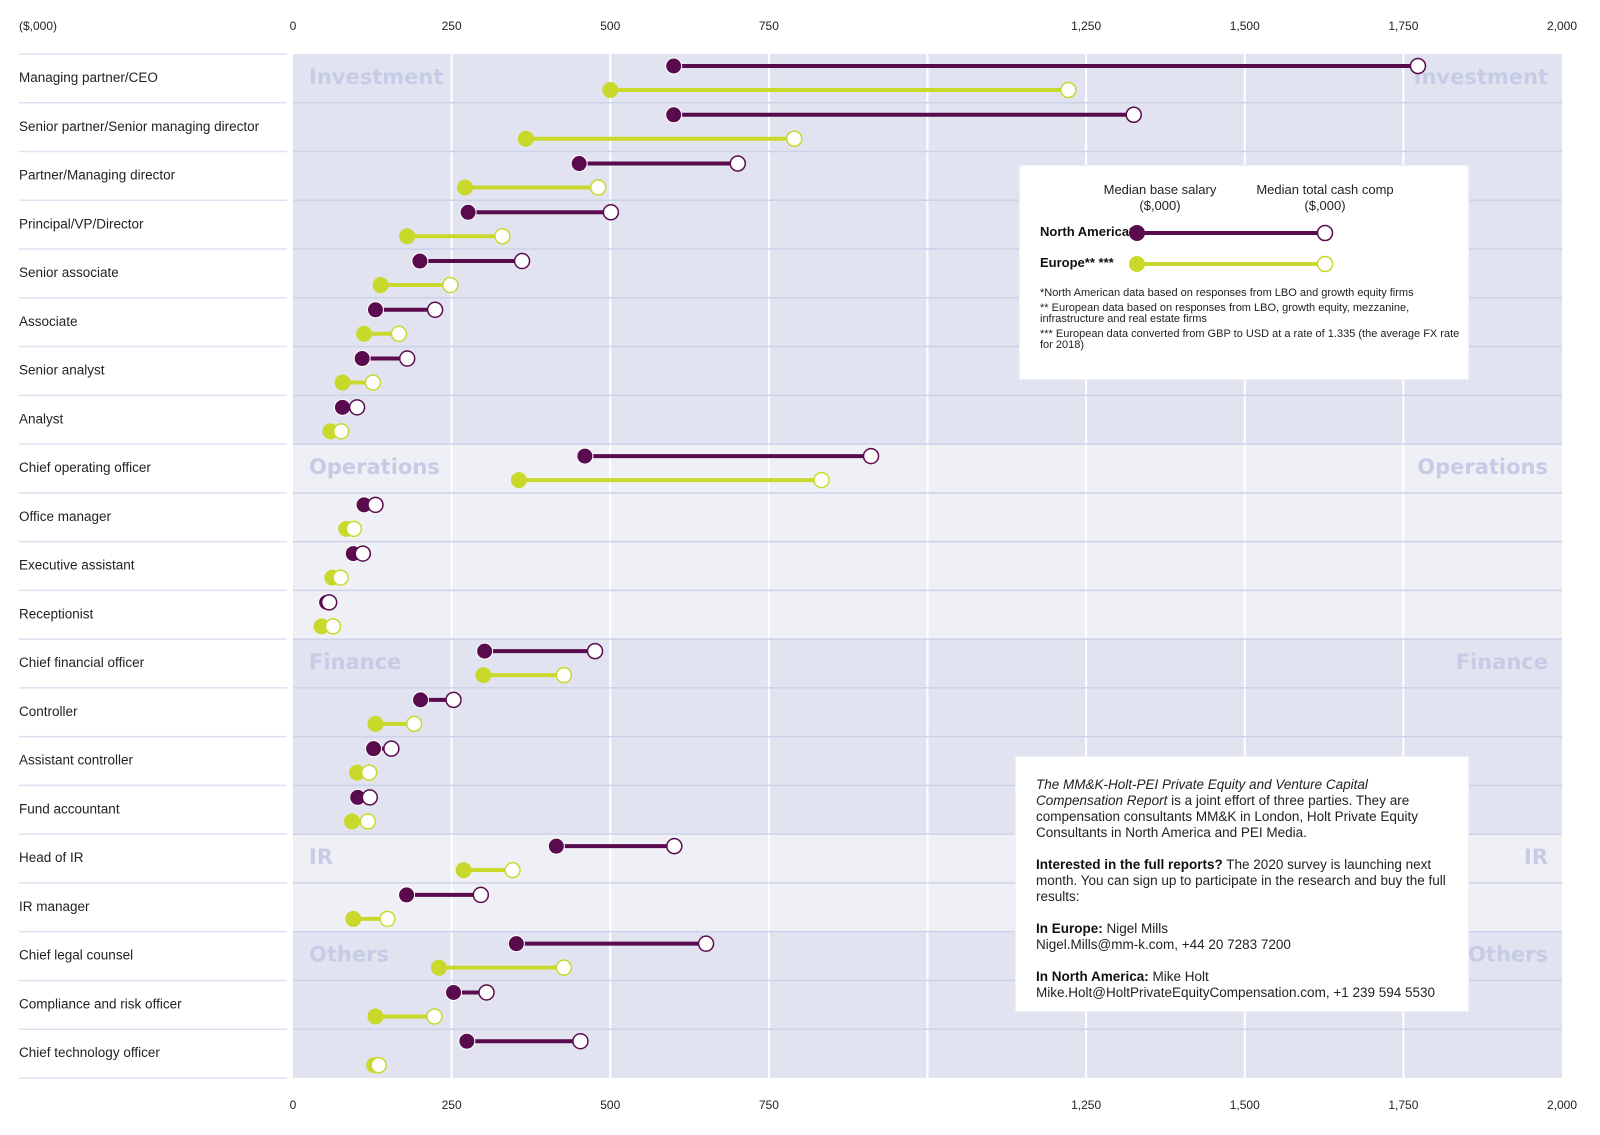 The width and height of the screenshot is (1600, 1135). I want to click on section-label-left: IR, so click(321, 857).